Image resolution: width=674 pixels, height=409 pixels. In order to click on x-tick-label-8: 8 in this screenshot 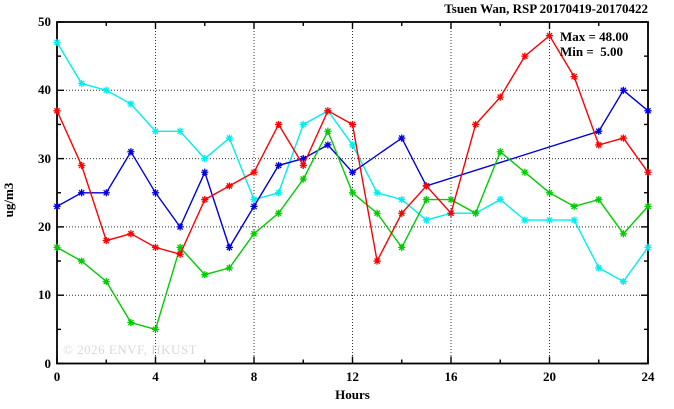, I will do `click(254, 376)`.